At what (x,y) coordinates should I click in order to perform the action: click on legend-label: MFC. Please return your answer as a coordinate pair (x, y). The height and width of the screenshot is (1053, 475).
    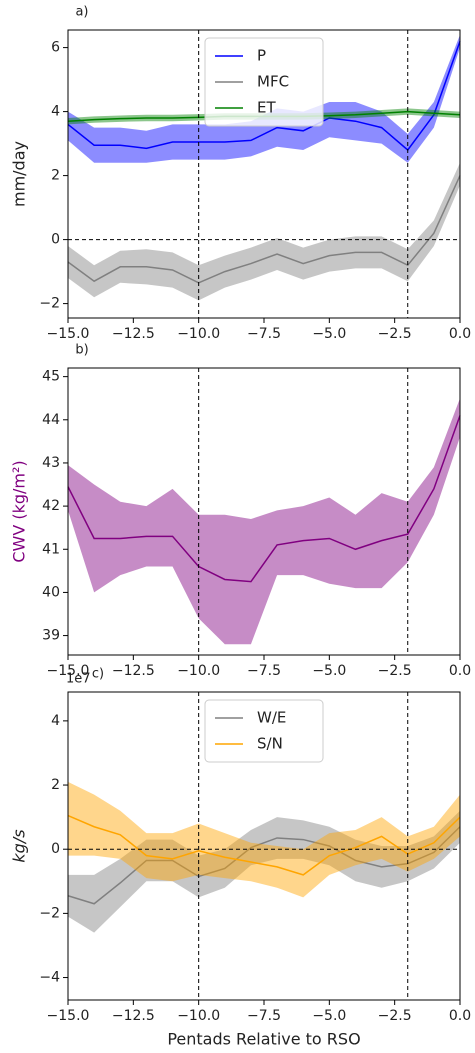
    Looking at the image, I should click on (273, 82).